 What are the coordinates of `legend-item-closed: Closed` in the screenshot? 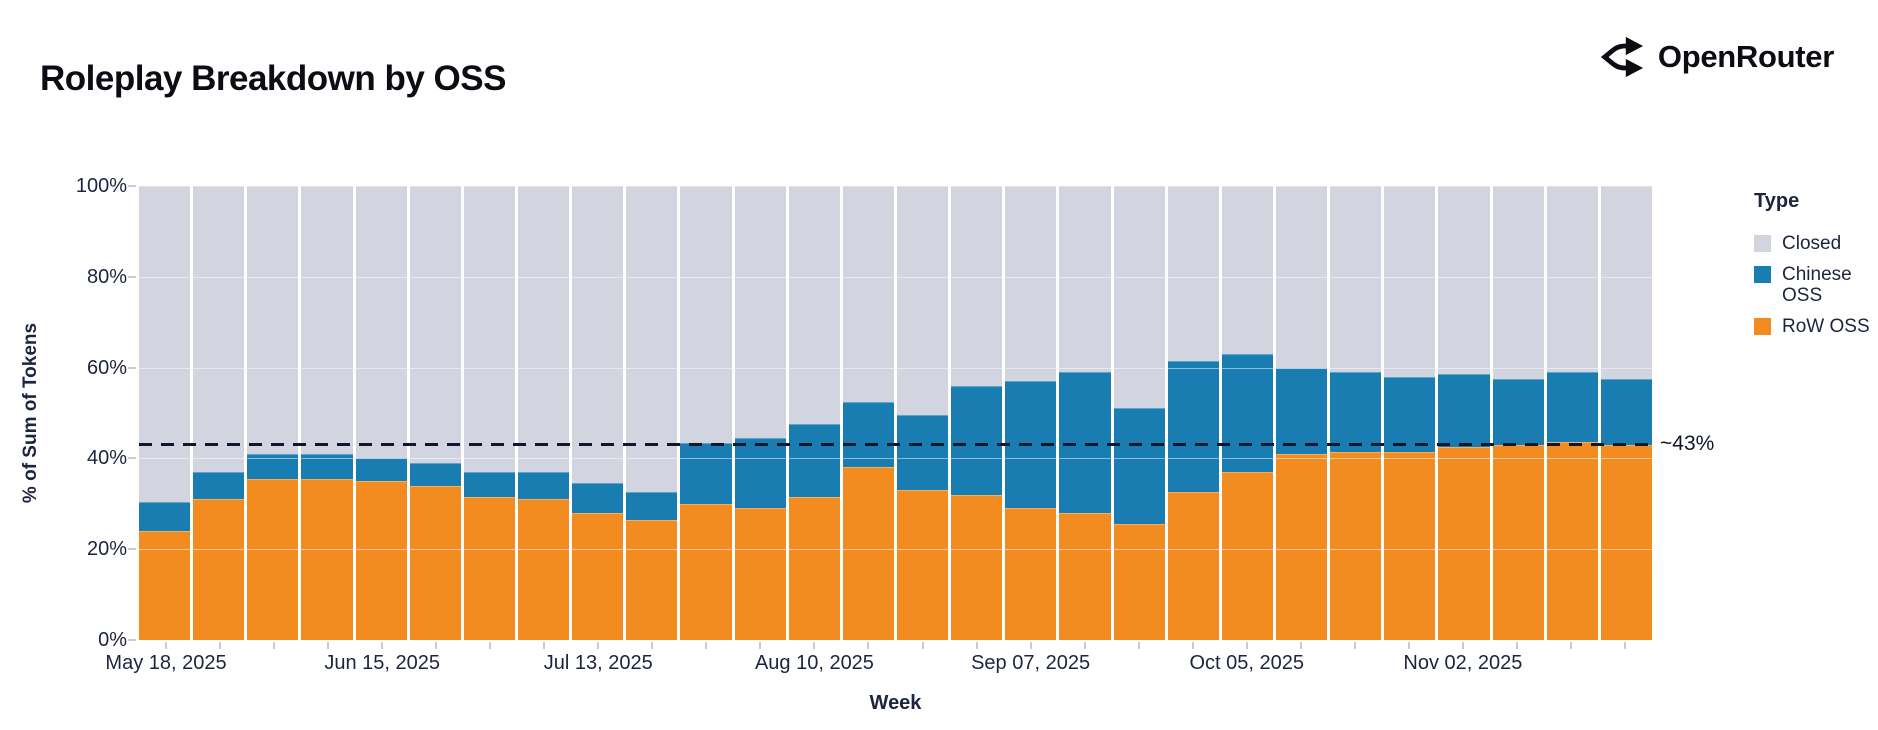 It's located at (1816, 243).